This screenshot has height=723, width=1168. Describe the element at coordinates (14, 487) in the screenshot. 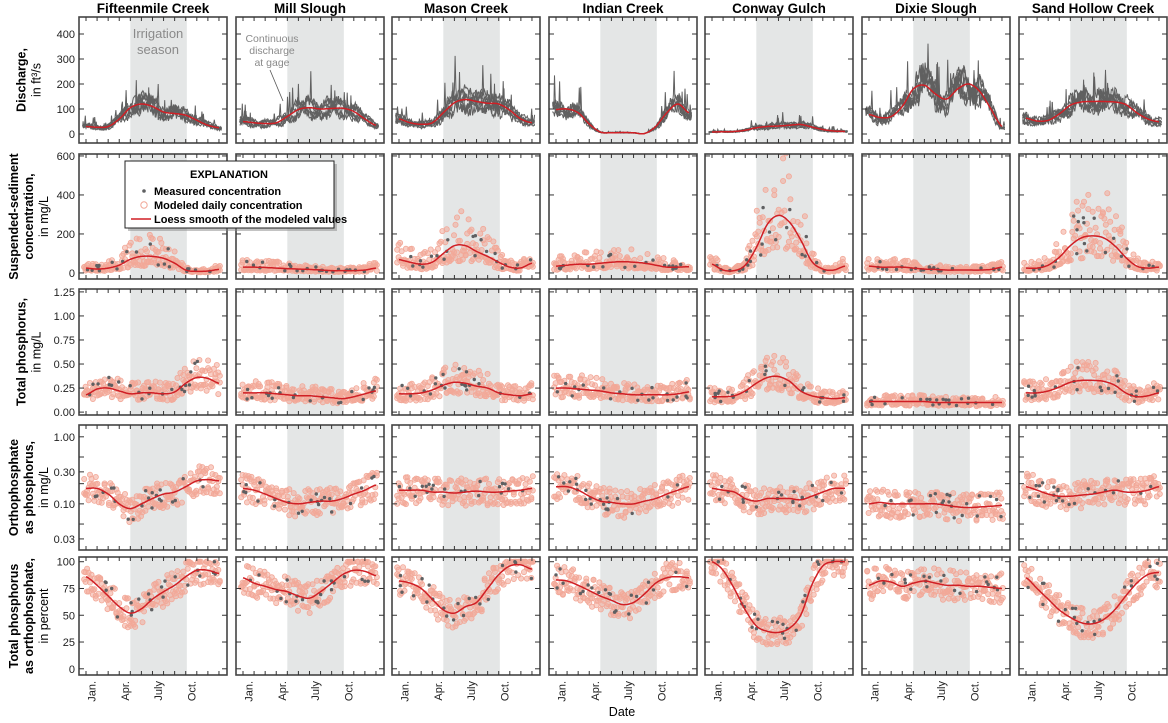

I see `y-axis-label: Orthophosphate` at that location.